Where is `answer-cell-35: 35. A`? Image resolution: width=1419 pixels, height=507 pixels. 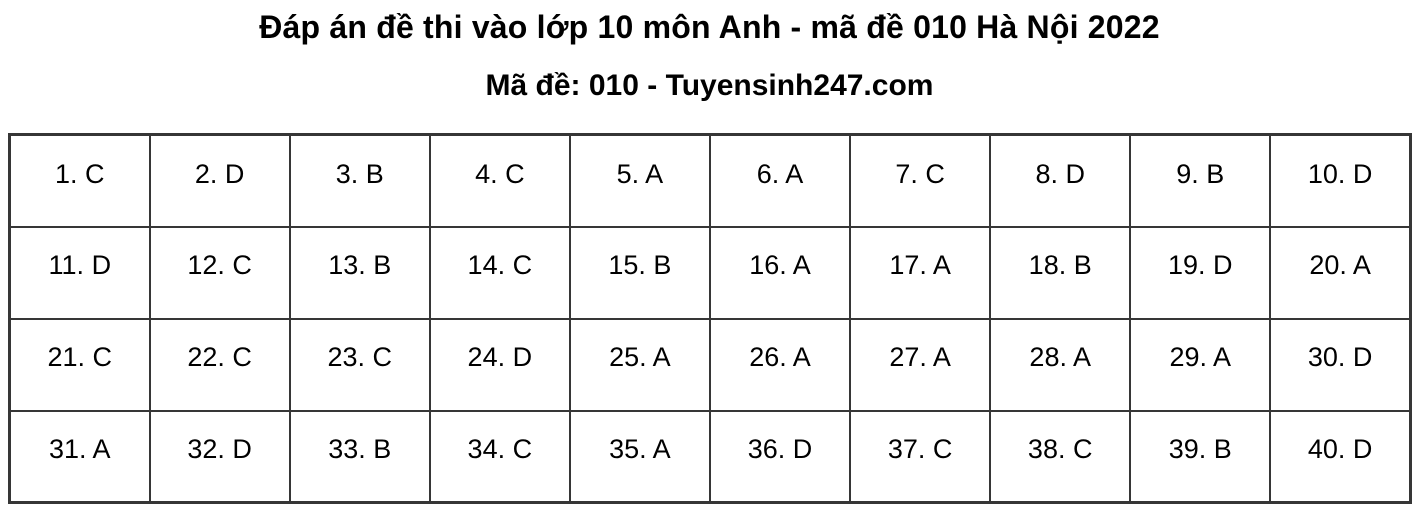 answer-cell-35: 35. A is located at coordinates (639, 456).